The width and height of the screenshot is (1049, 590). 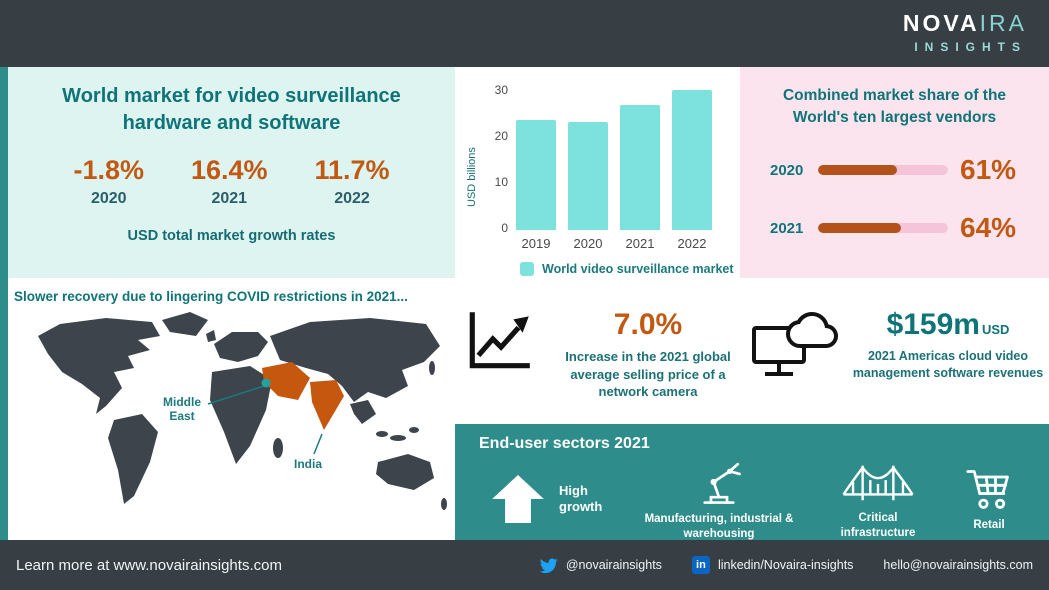 I want to click on legend-swatch, so click(x=527, y=269).